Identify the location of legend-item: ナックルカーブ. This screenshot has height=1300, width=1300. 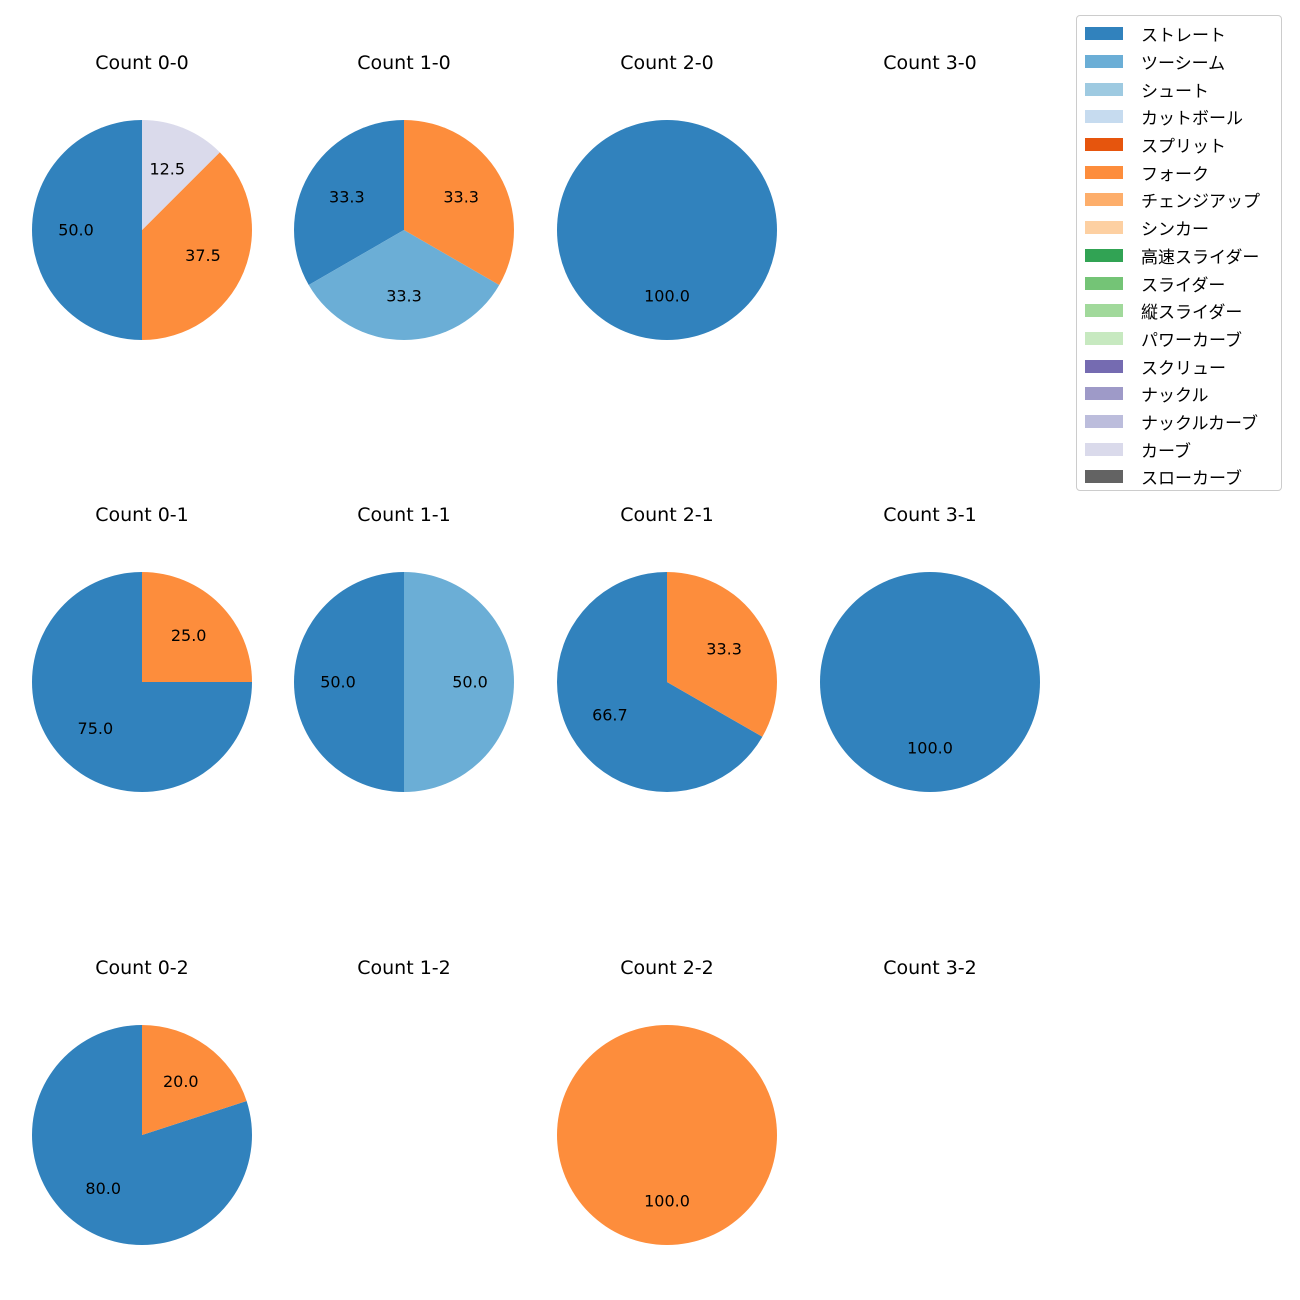
(1183, 422).